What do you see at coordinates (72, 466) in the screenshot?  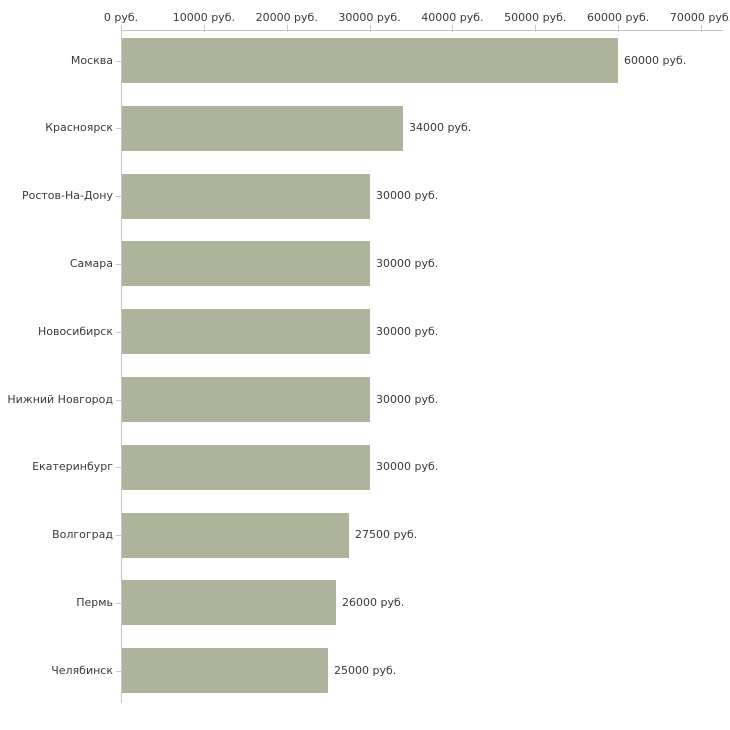 I see `category-label: Екатеринбург` at bounding box center [72, 466].